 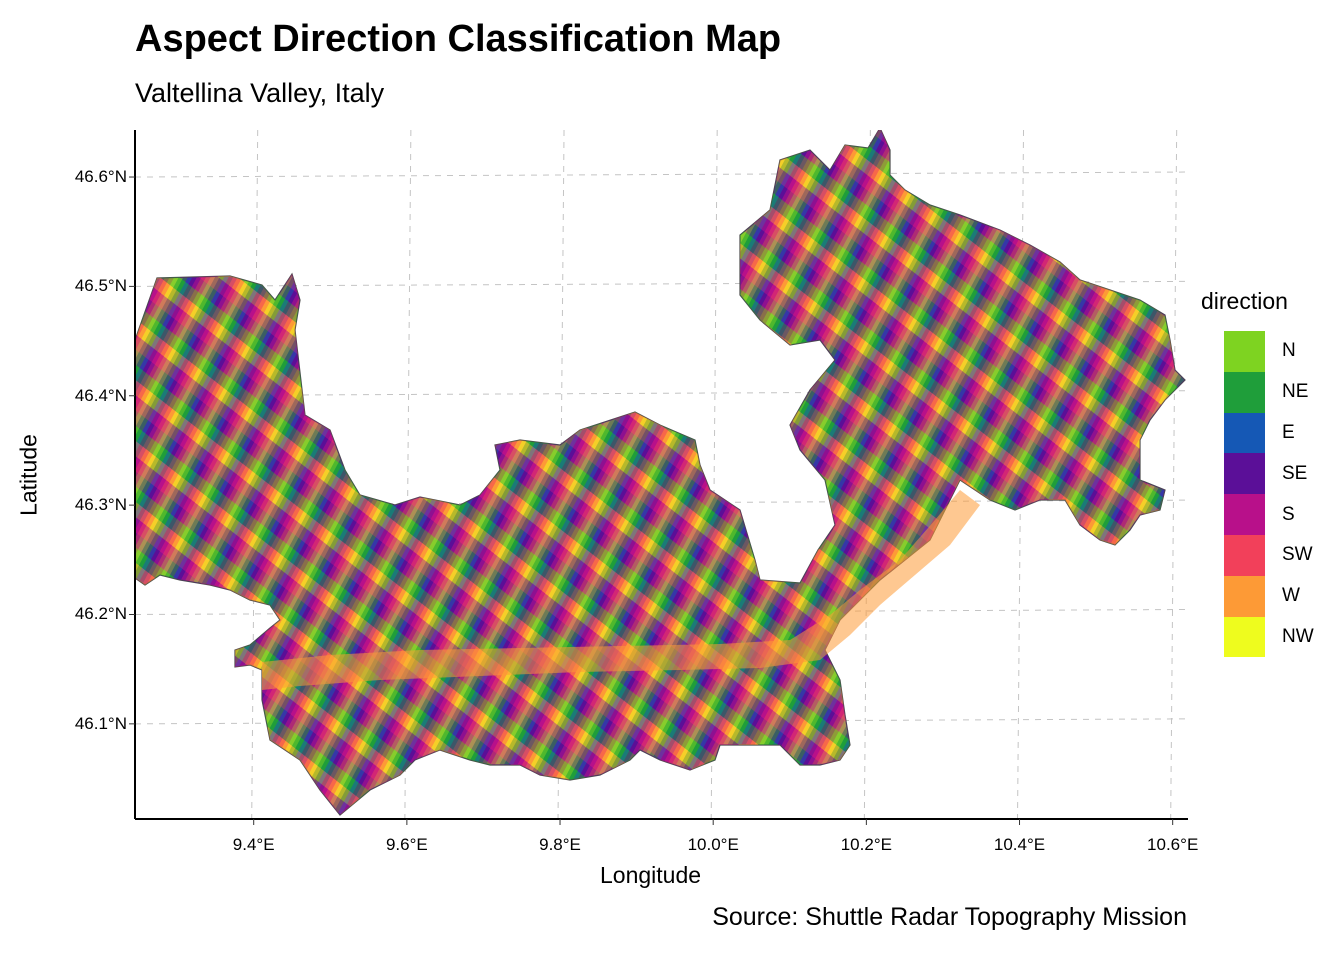 I want to click on x-tick-label-2: 9.8°E, so click(x=560, y=844).